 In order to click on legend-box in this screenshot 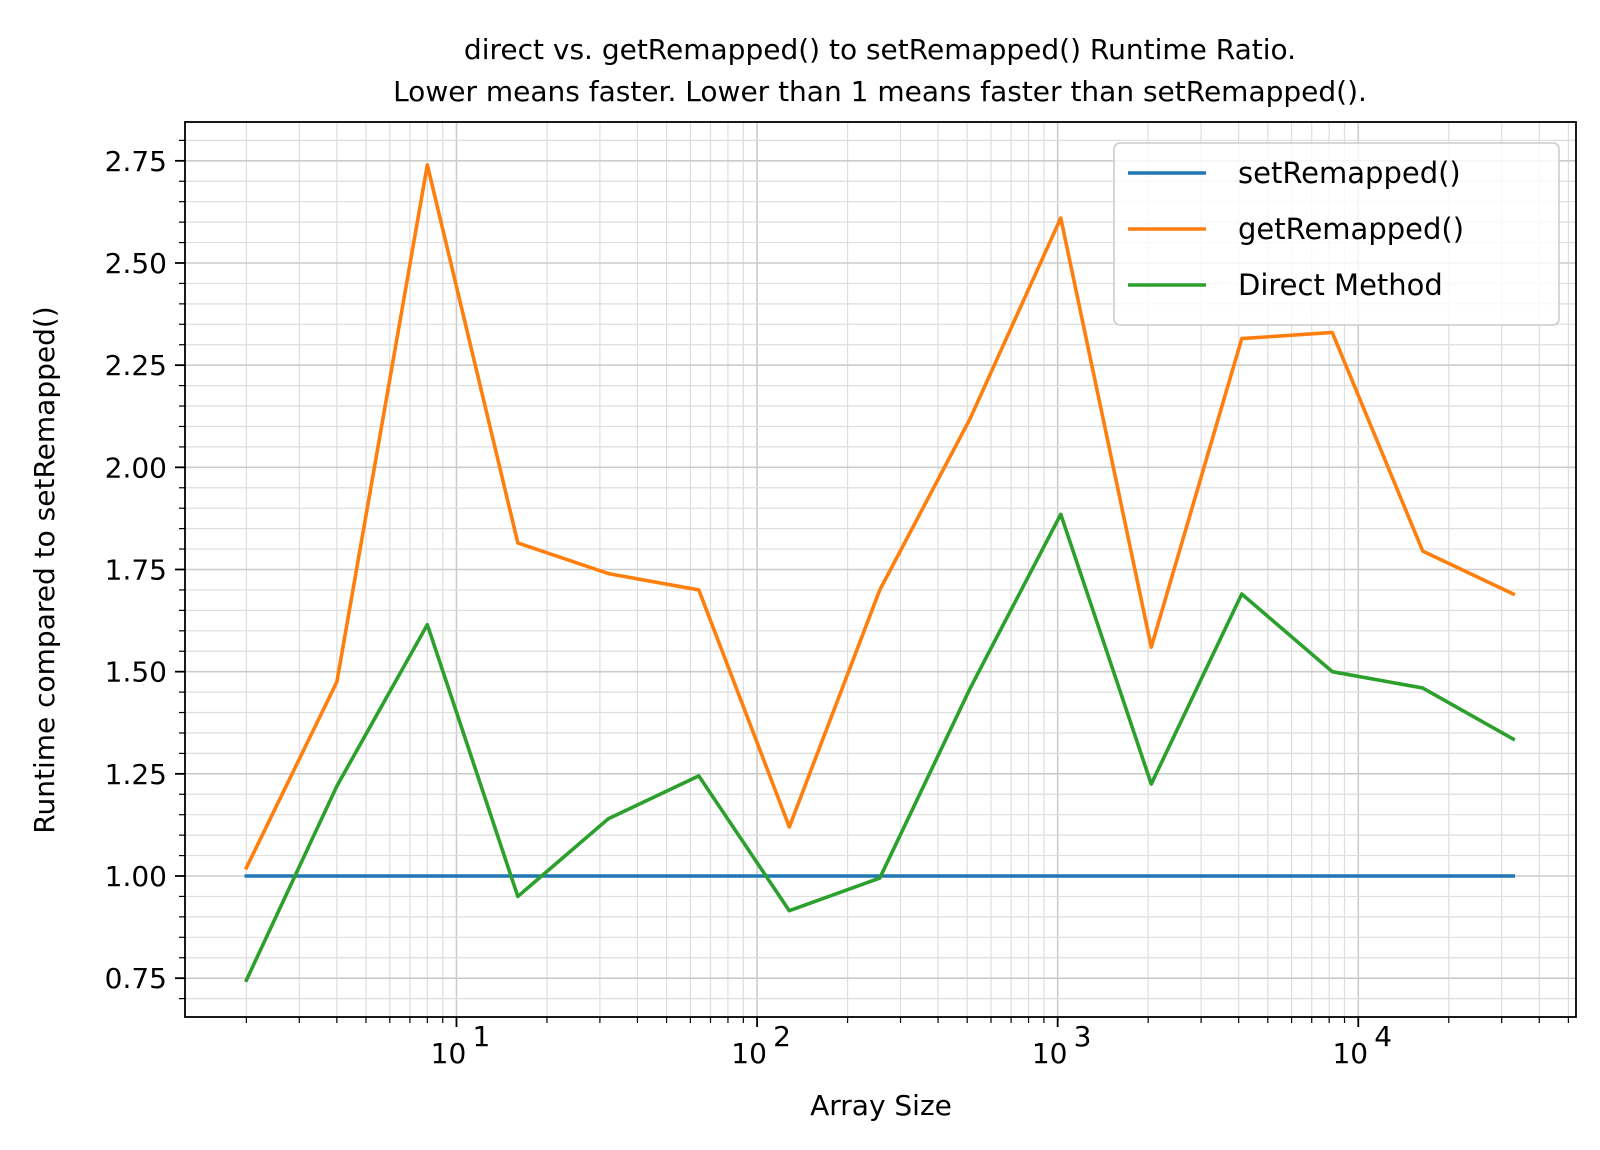, I will do `click(1336, 234)`.